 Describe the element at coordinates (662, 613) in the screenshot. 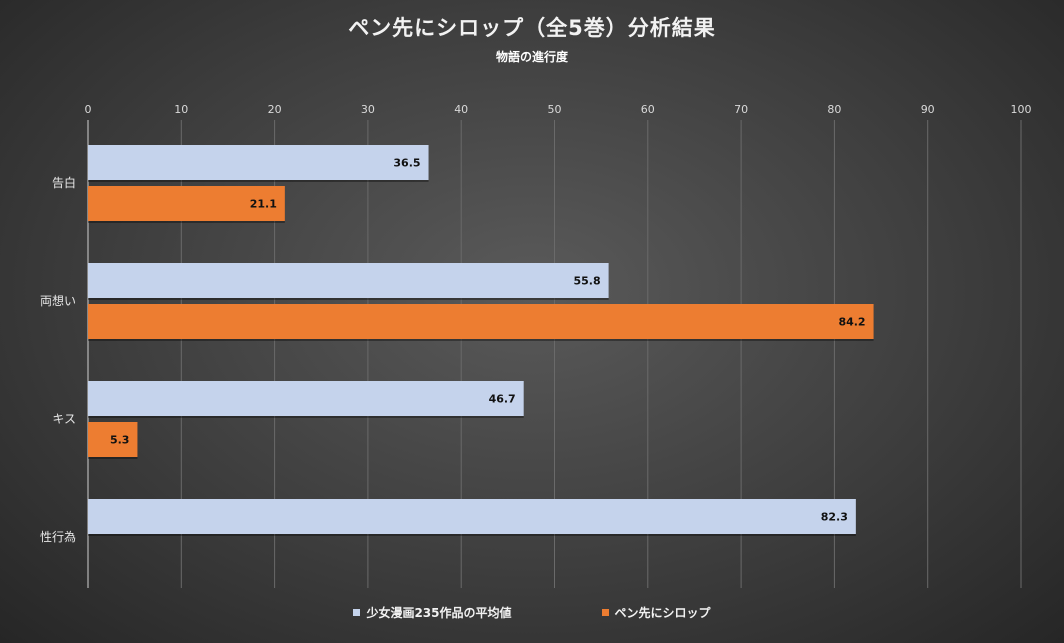

I see `legend-label-pensaki: ペン先にシロップ` at that location.